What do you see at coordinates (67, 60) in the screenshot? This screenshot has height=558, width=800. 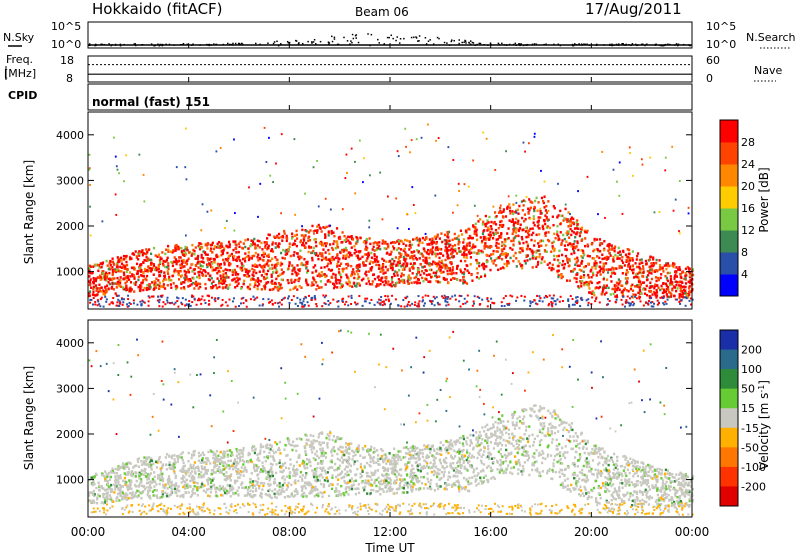 I see `freq-tick-top: 18` at bounding box center [67, 60].